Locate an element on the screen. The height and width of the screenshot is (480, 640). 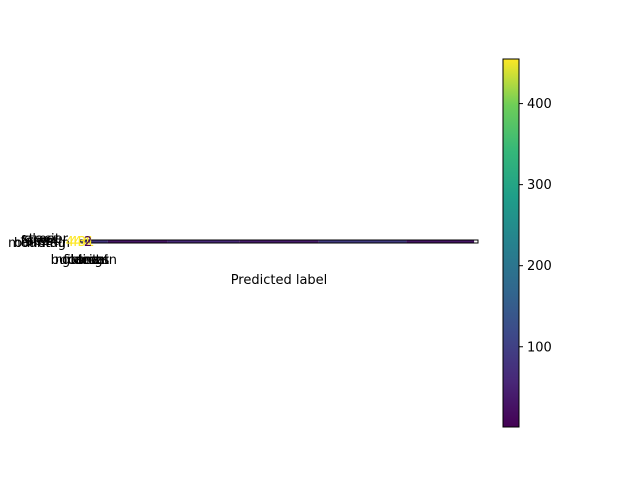
y-tick-label: forest is located at coordinates (39, 241).